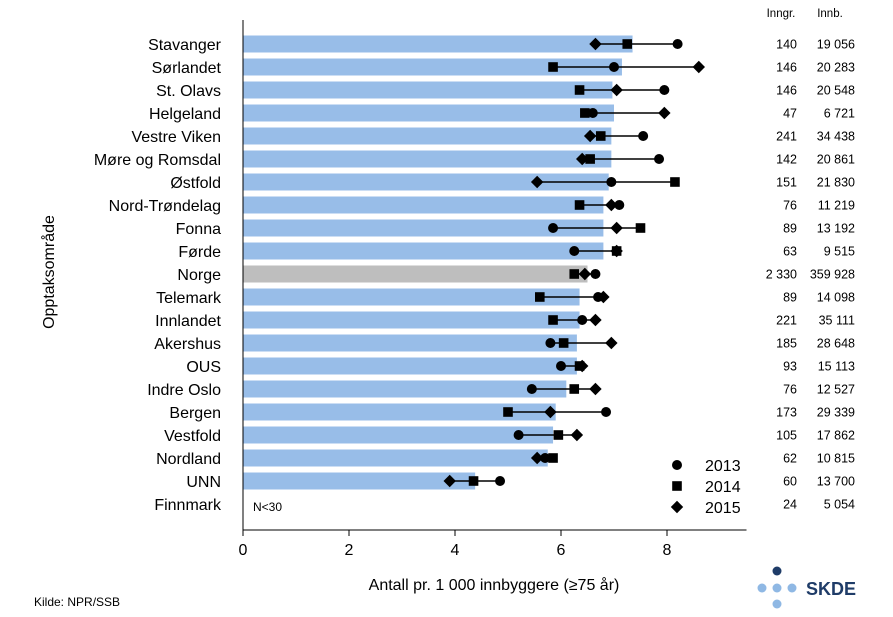 This screenshot has width=893, height=617. Describe the element at coordinates (188, 91) in the screenshot. I see `region-label-st-olavs: St. Olavs` at that location.